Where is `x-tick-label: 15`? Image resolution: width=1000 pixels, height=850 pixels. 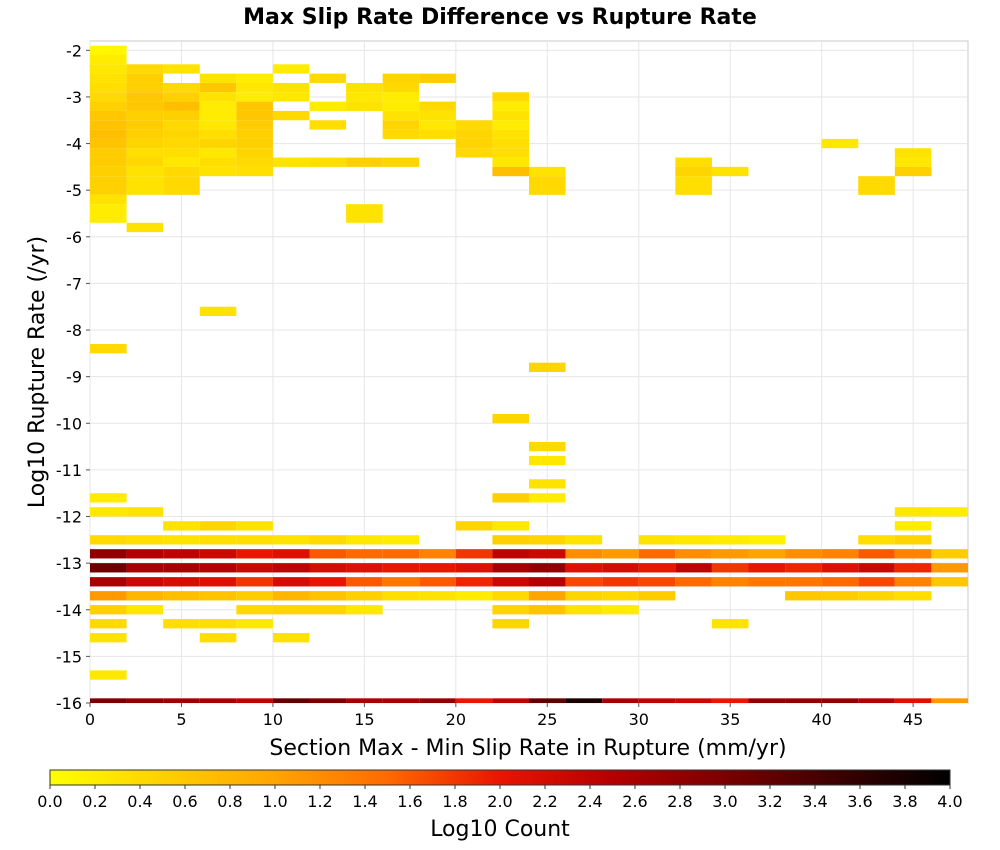 x-tick-label: 15 is located at coordinates (364, 719).